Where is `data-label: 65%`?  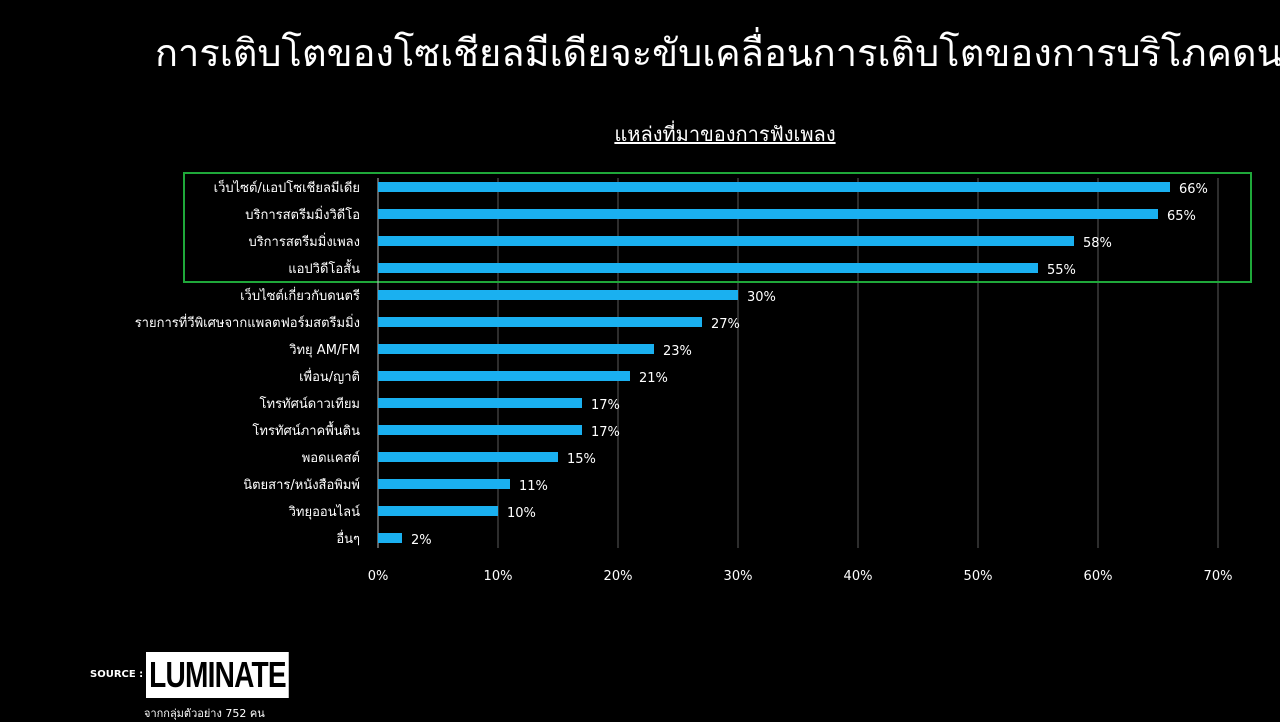 data-label: 65% is located at coordinates (1181, 216).